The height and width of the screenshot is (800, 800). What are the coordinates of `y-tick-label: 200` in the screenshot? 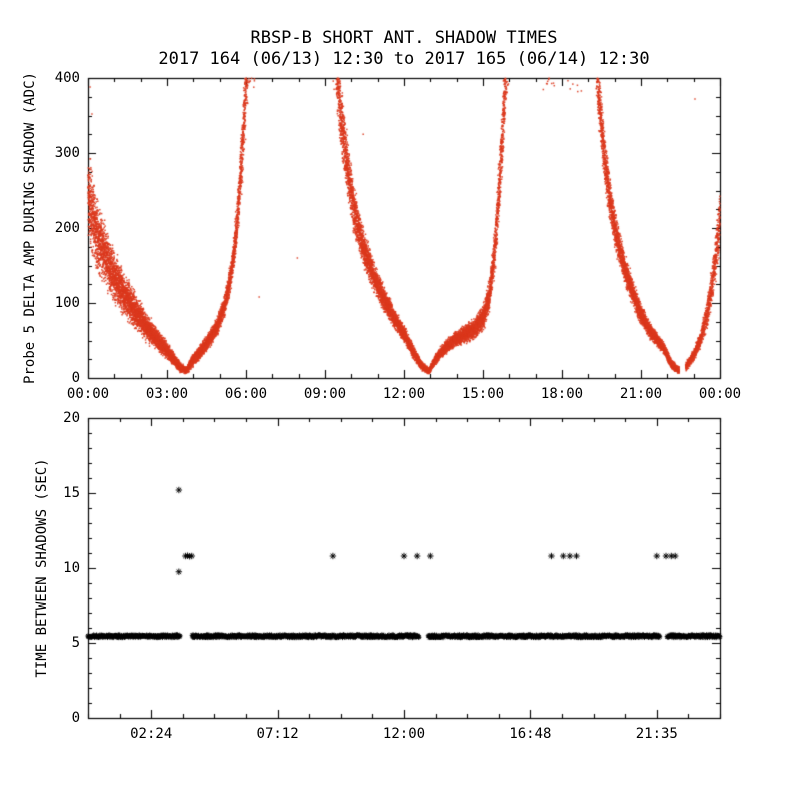 It's located at (67, 228).